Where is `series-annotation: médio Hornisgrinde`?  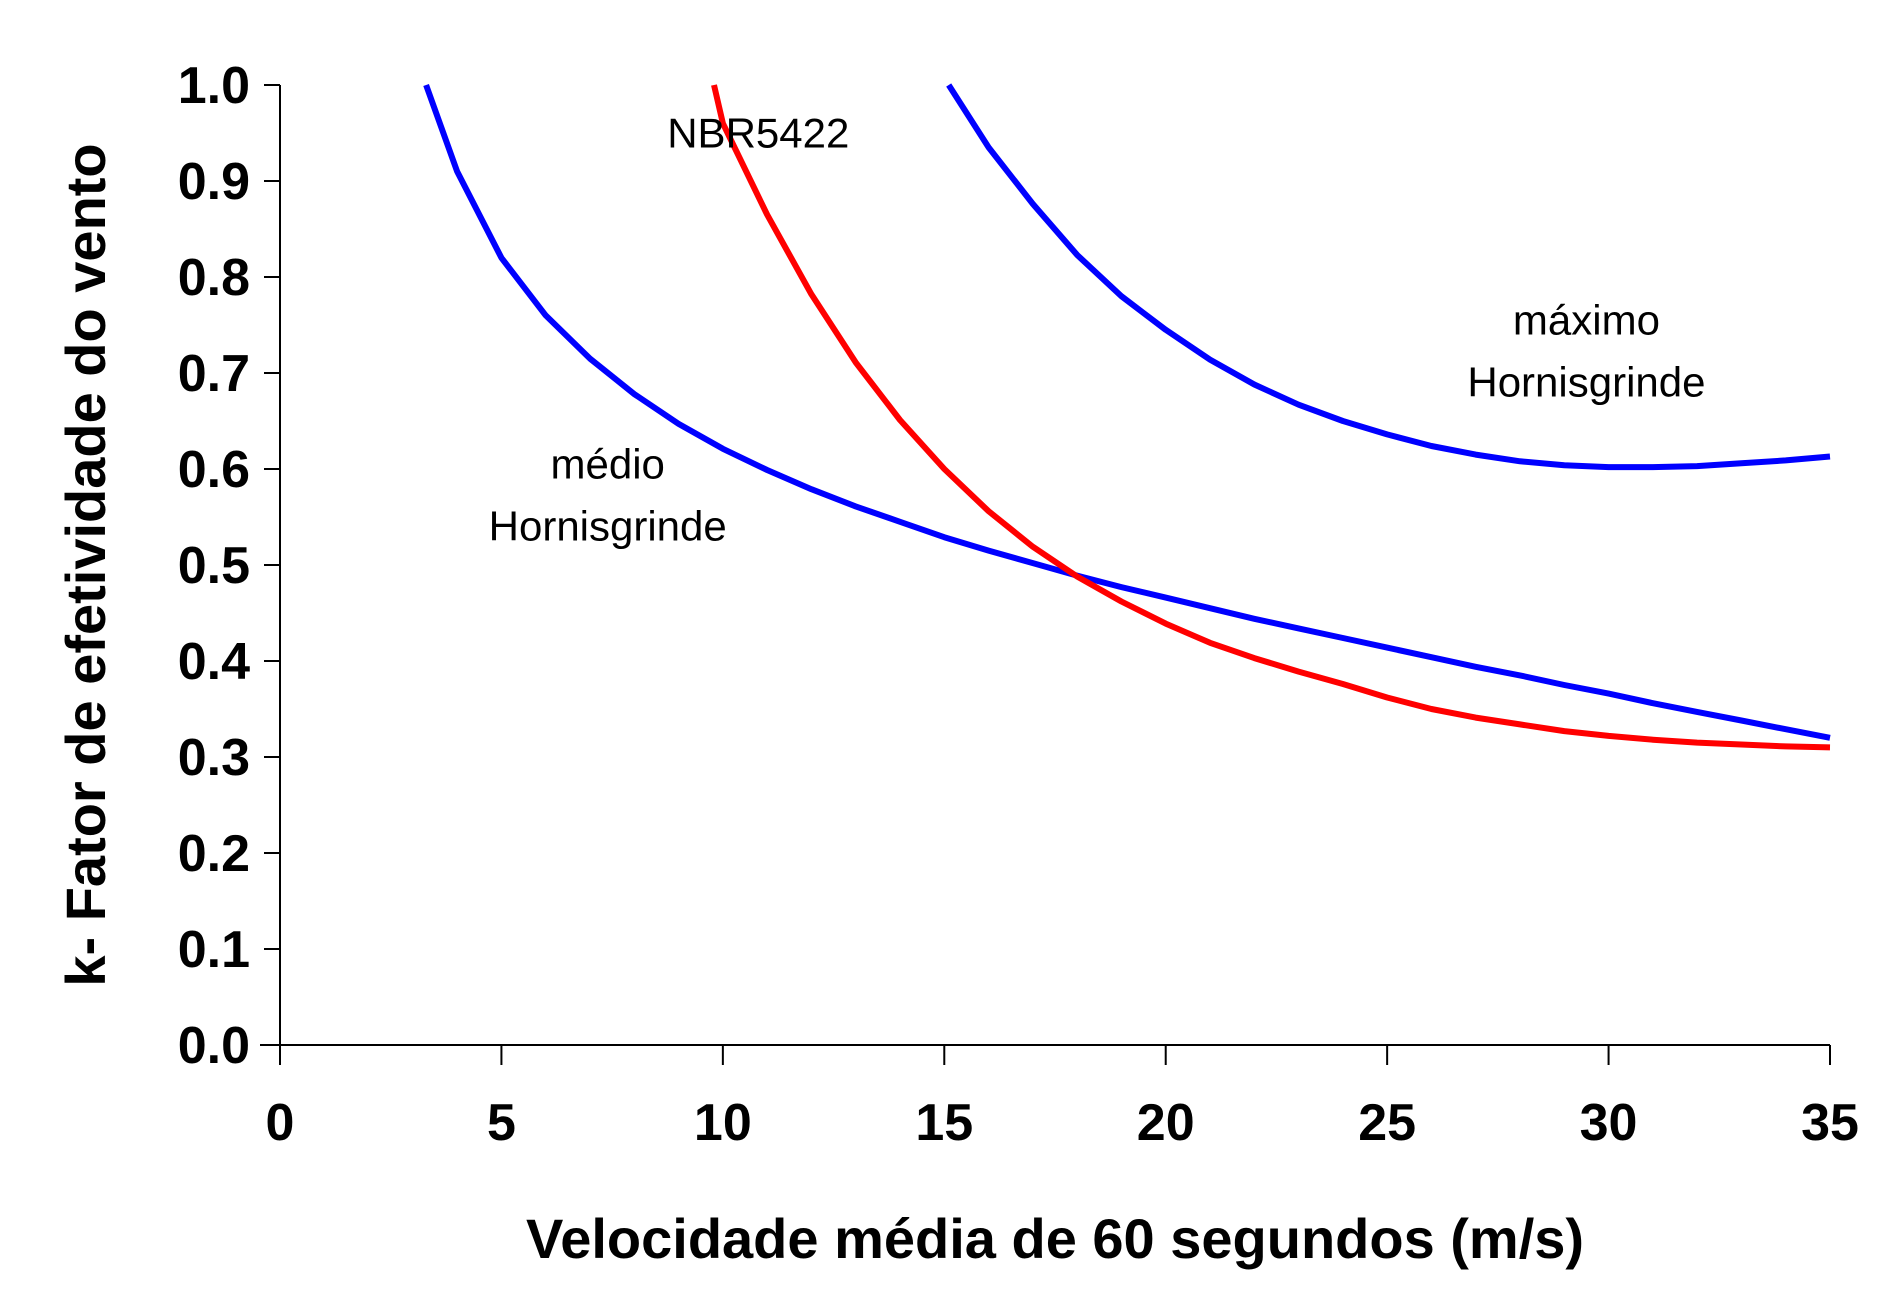 series-annotation: médio Hornisgrinde is located at coordinates (608, 495).